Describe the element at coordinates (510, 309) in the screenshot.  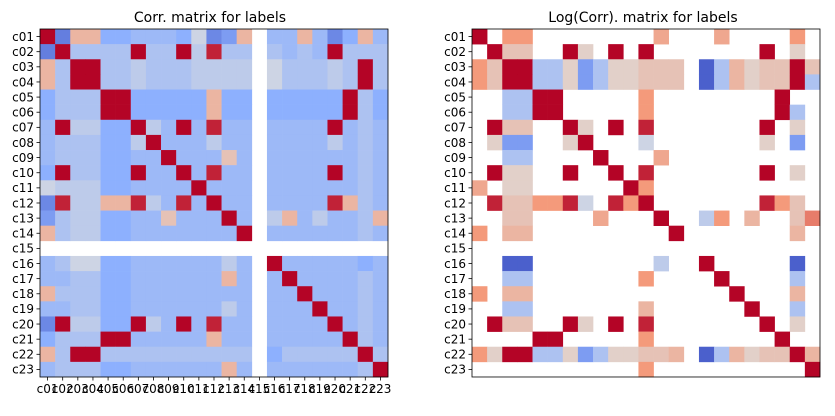
I see `log-corr-cell-c19-c03` at that location.